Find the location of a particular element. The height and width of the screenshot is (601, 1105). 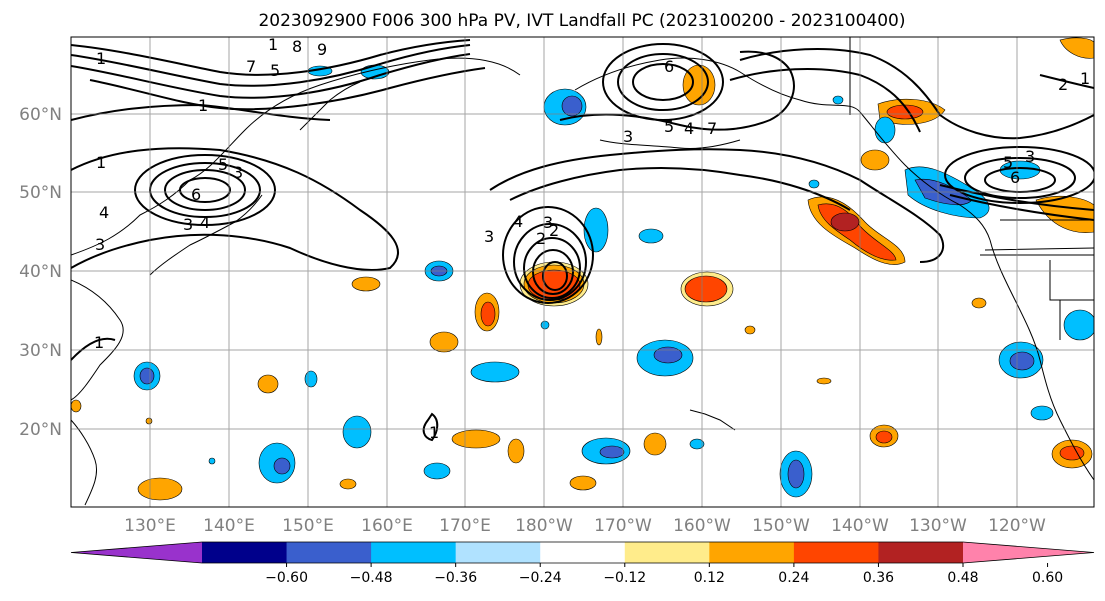

alaska-coastline is located at coordinates (782, 149).